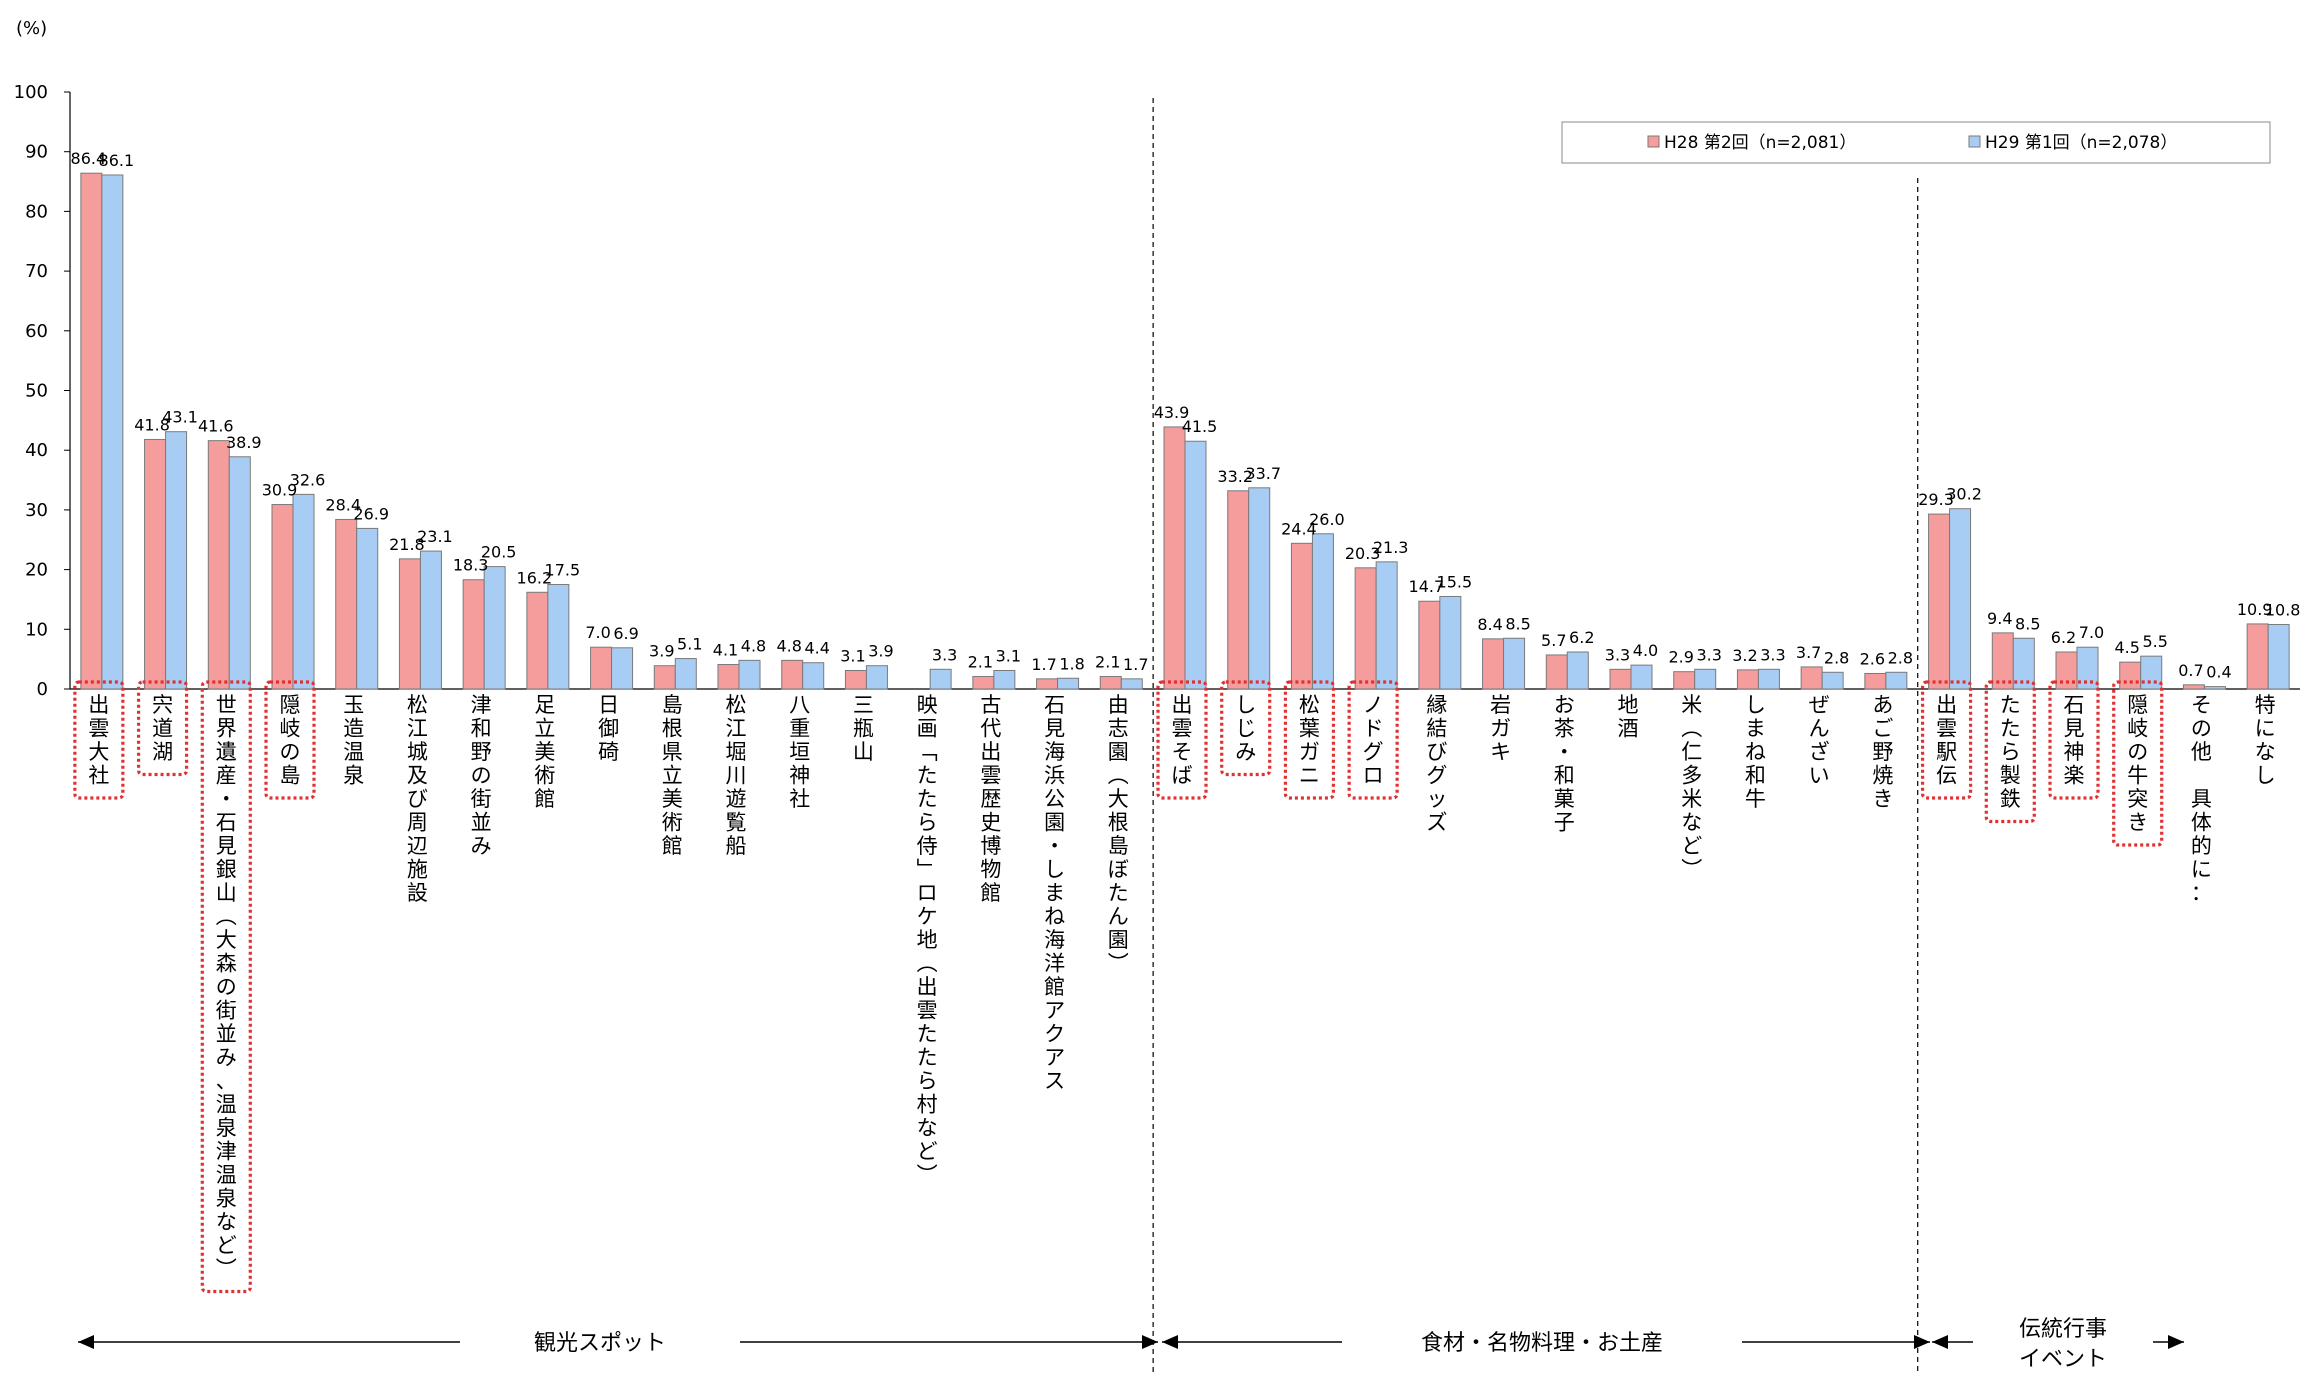 This screenshot has width=2314, height=1384. What do you see at coordinates (1882, 799) in the screenshot?
I see `category-label-char: き` at bounding box center [1882, 799].